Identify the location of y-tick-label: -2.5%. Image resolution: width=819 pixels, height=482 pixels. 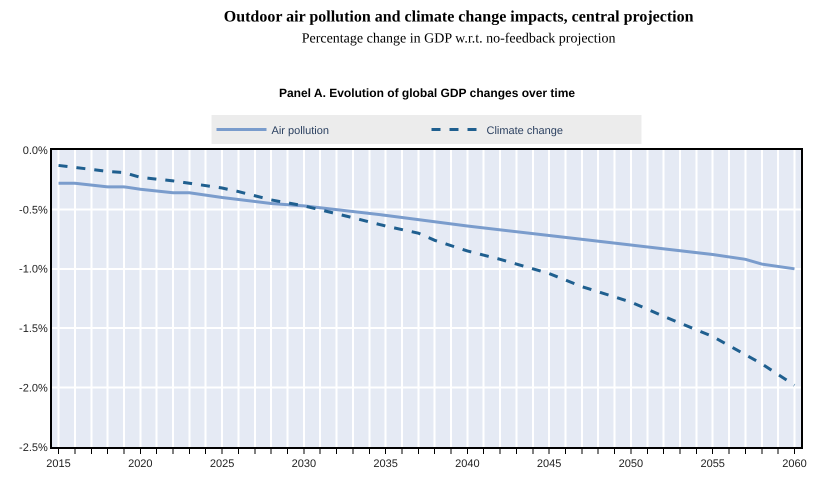
(33, 448).